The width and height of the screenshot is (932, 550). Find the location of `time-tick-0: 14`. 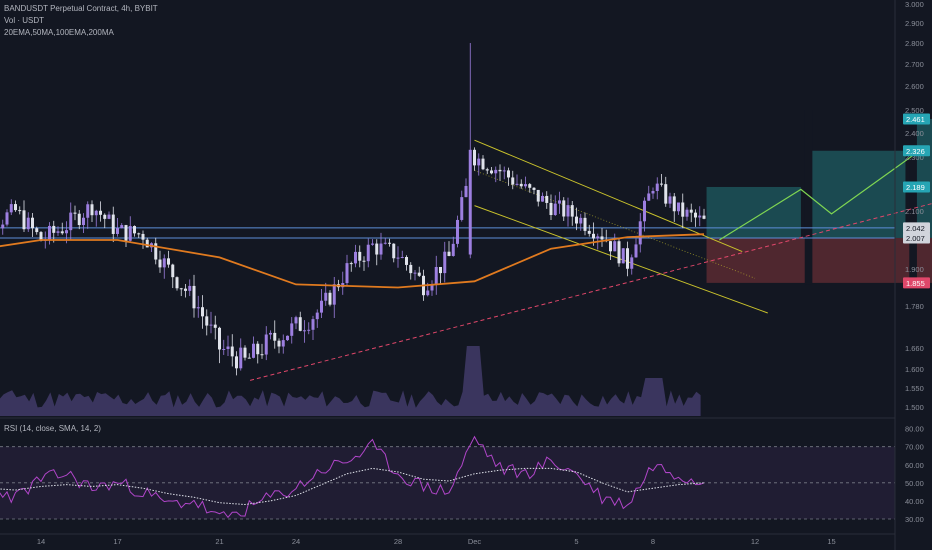

time-tick-0: 14 is located at coordinates (41, 541).